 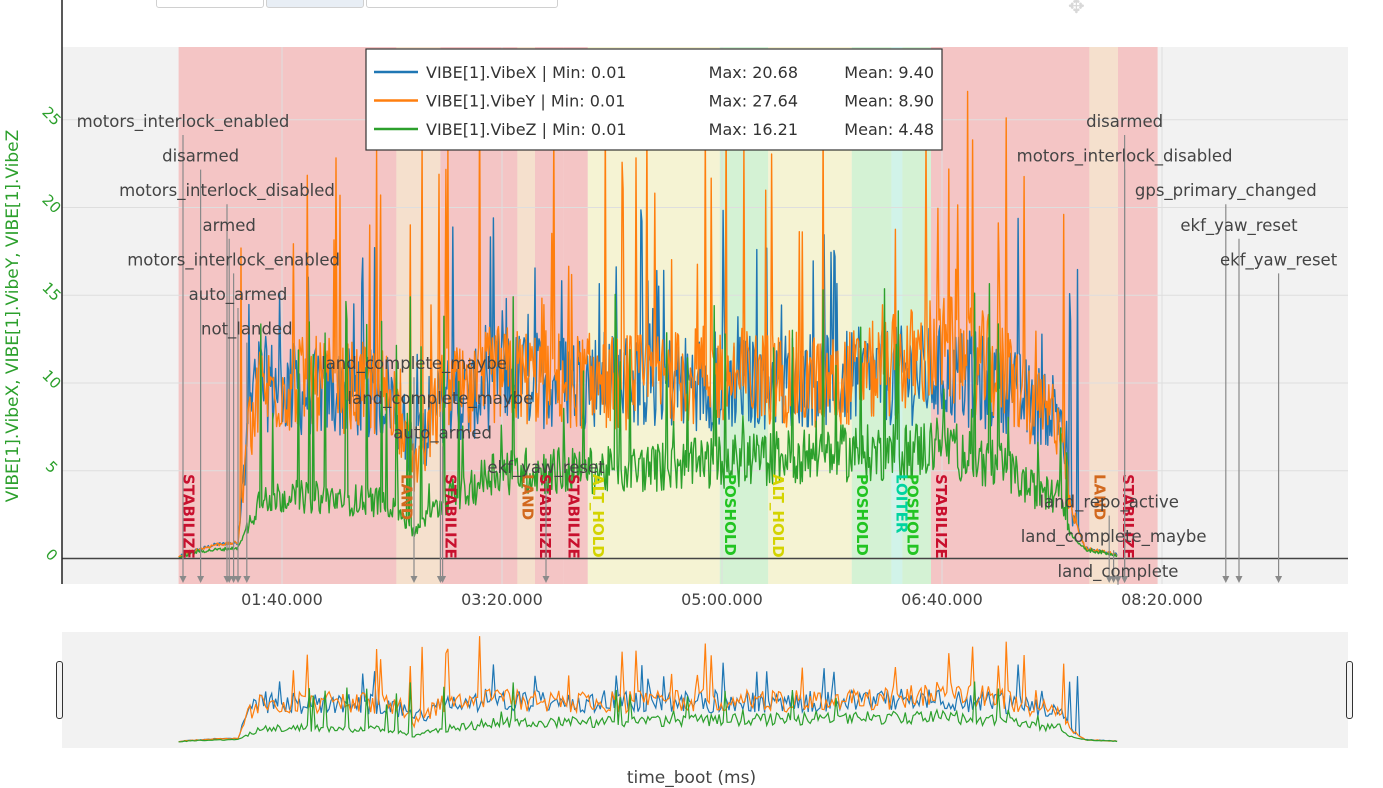 I want to click on legend-box, so click(x=654, y=99).